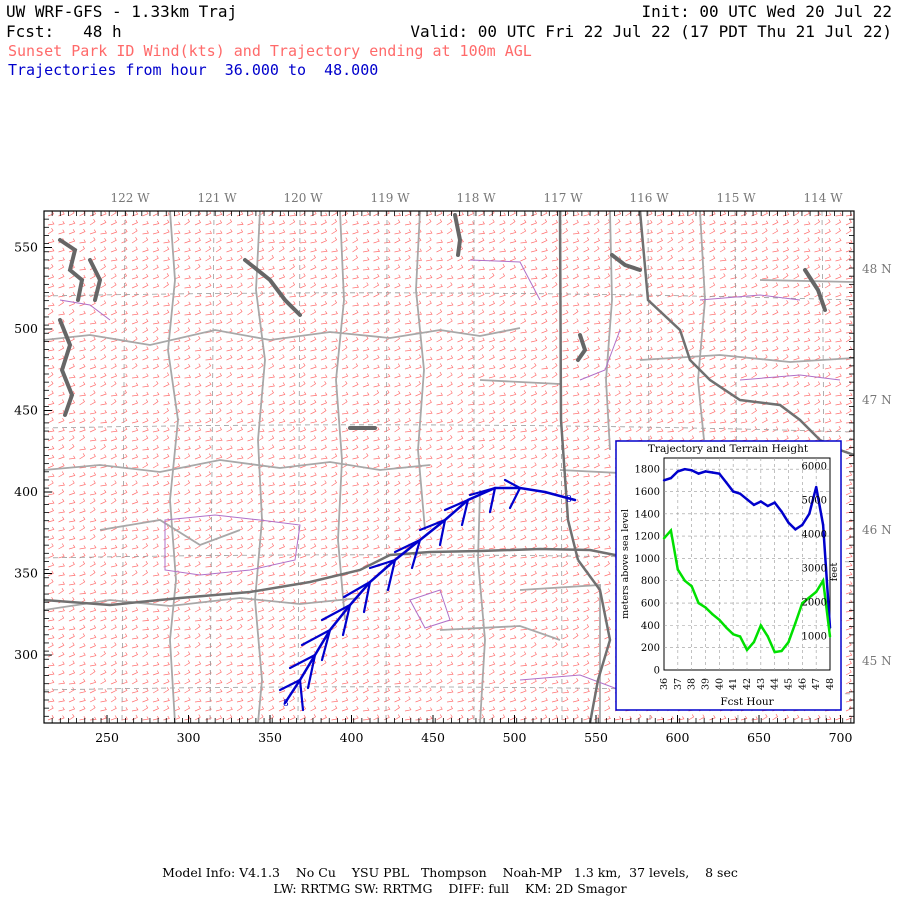  Describe the element at coordinates (647, 492) in the screenshot. I see `inset-y-tick-label-left: 1600` at that location.